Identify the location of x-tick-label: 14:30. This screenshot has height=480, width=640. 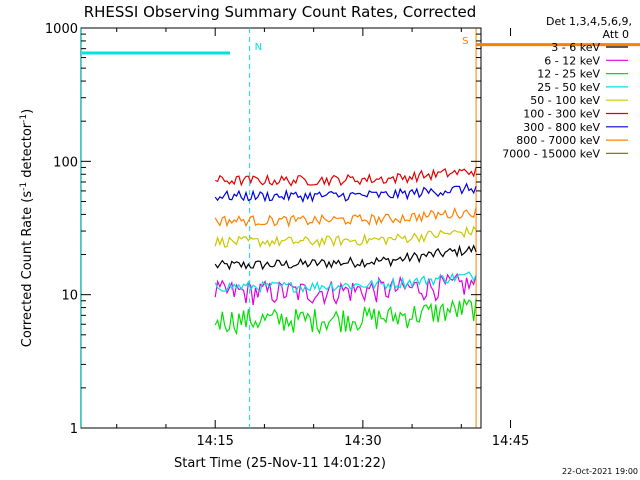
(362, 441).